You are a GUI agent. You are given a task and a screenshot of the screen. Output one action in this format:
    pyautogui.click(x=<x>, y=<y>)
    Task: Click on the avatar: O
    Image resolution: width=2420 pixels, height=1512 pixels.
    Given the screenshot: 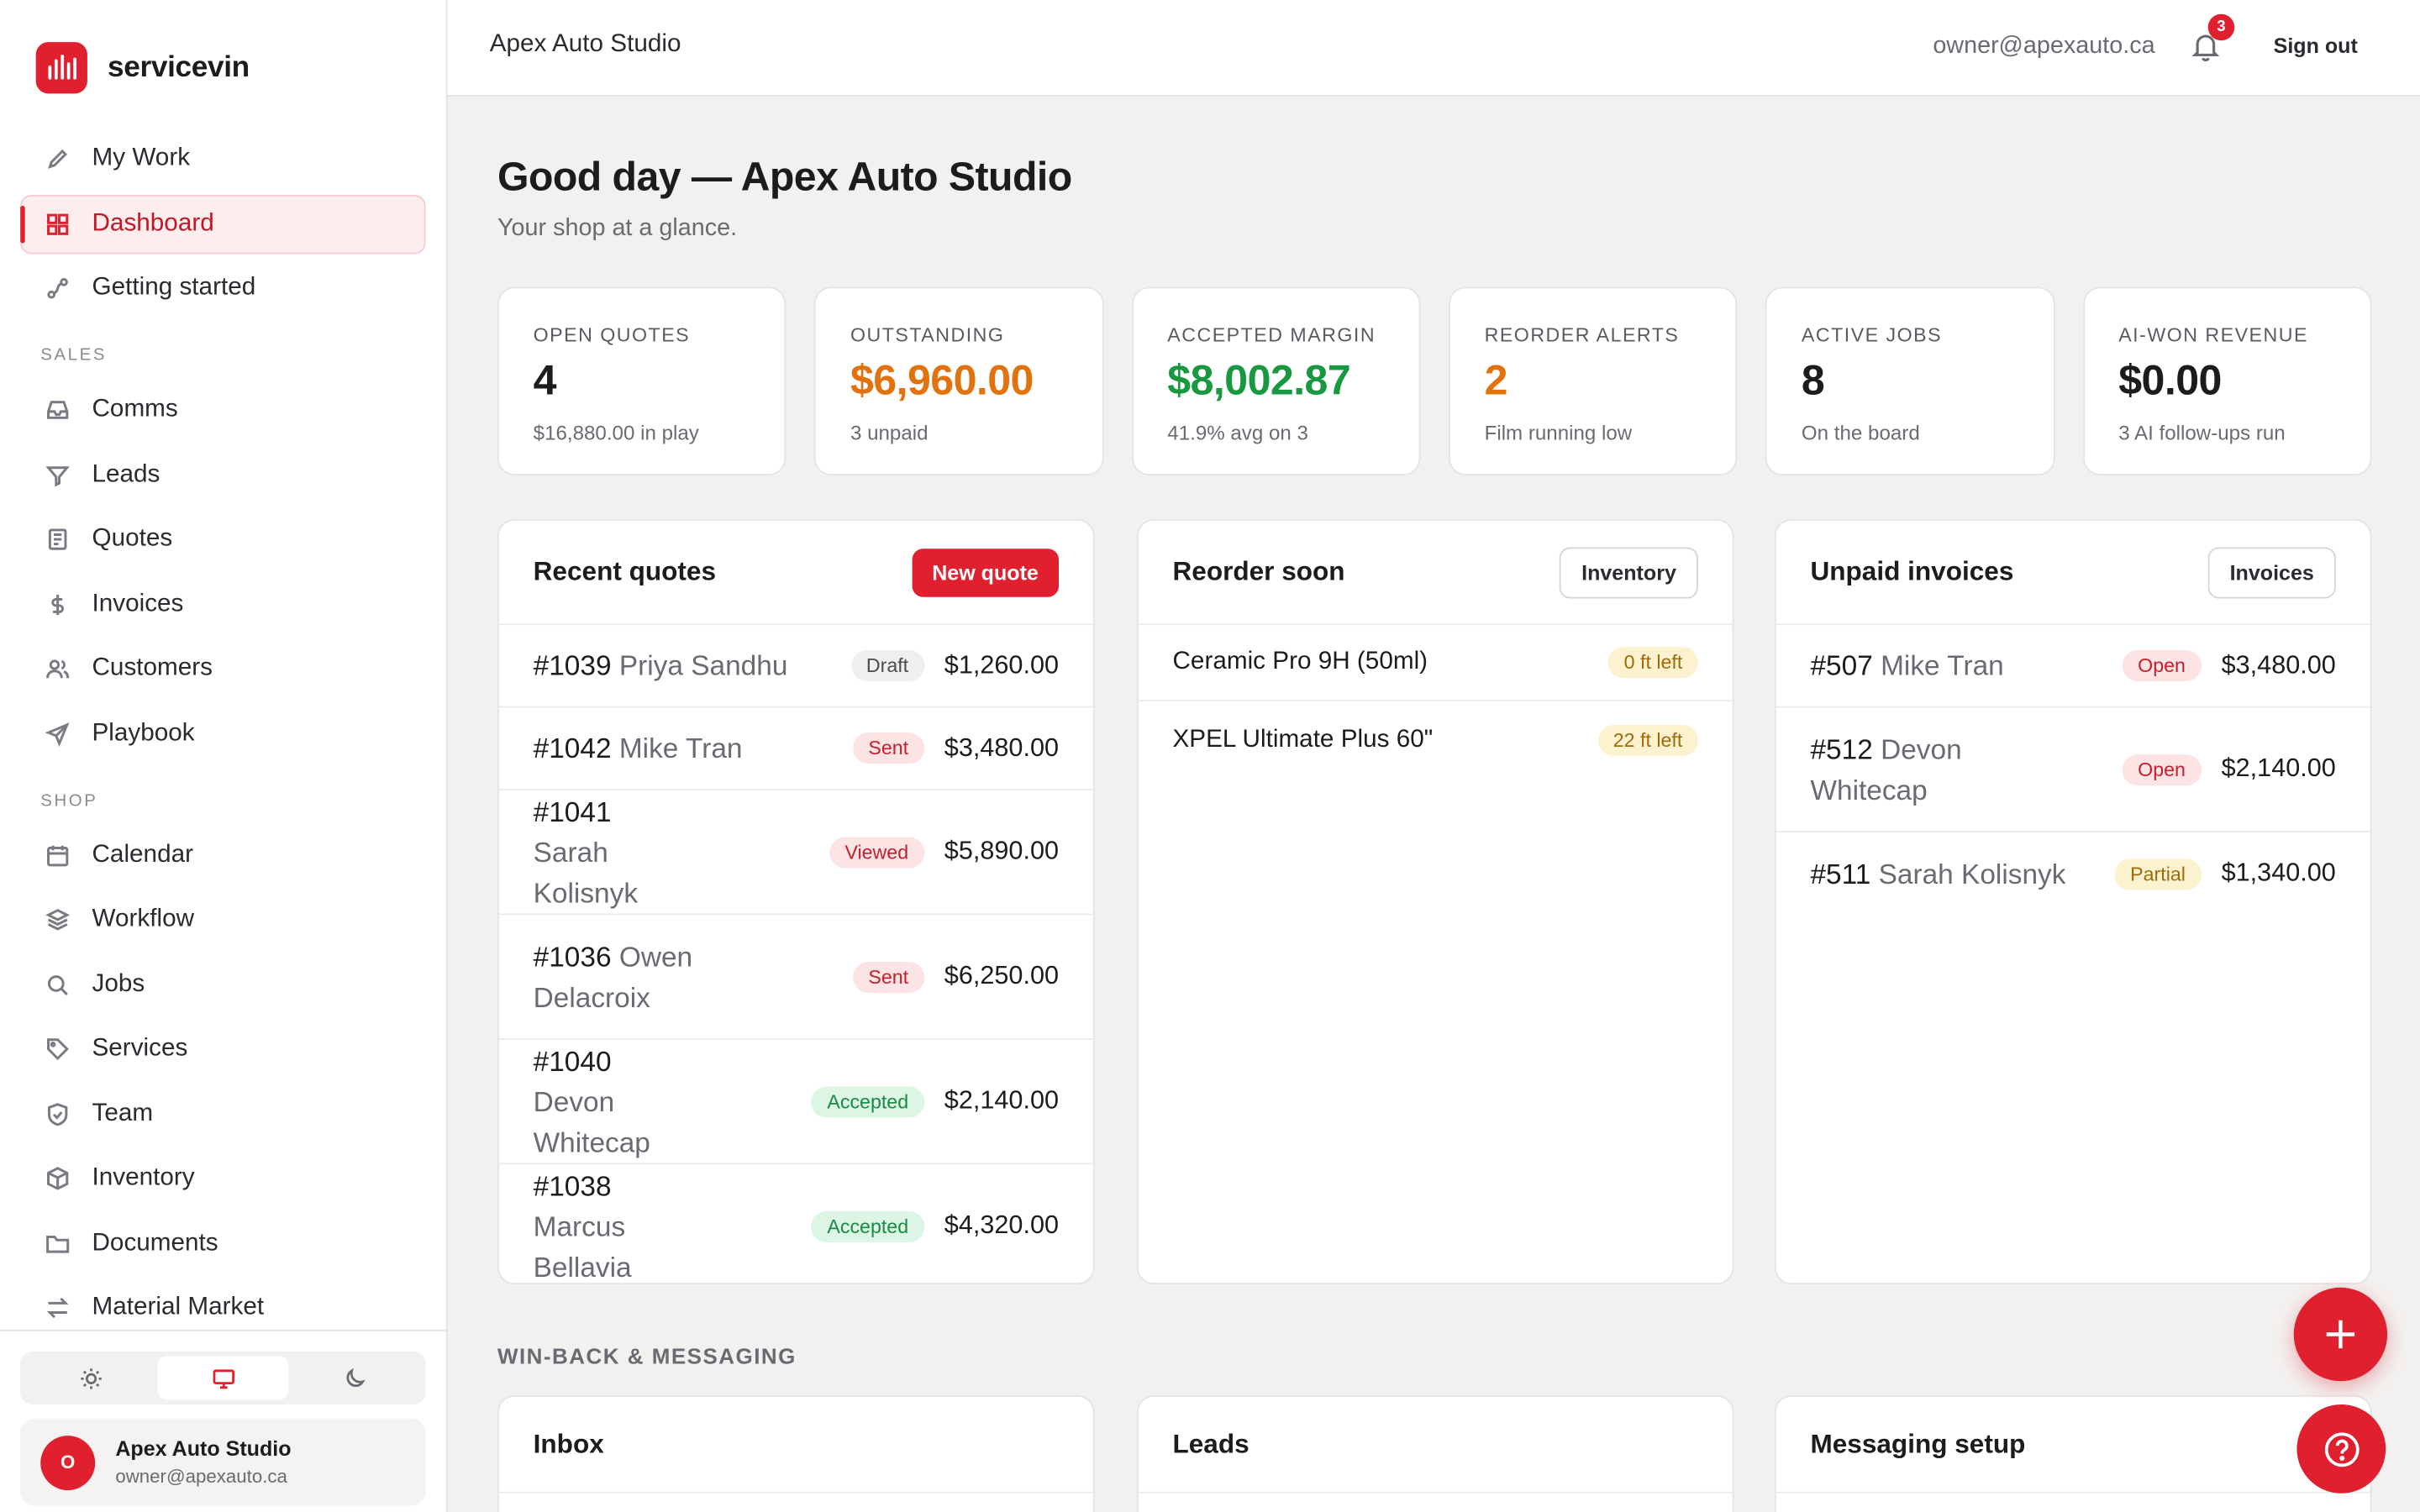 What is the action you would take?
    pyautogui.click(x=68, y=1462)
    